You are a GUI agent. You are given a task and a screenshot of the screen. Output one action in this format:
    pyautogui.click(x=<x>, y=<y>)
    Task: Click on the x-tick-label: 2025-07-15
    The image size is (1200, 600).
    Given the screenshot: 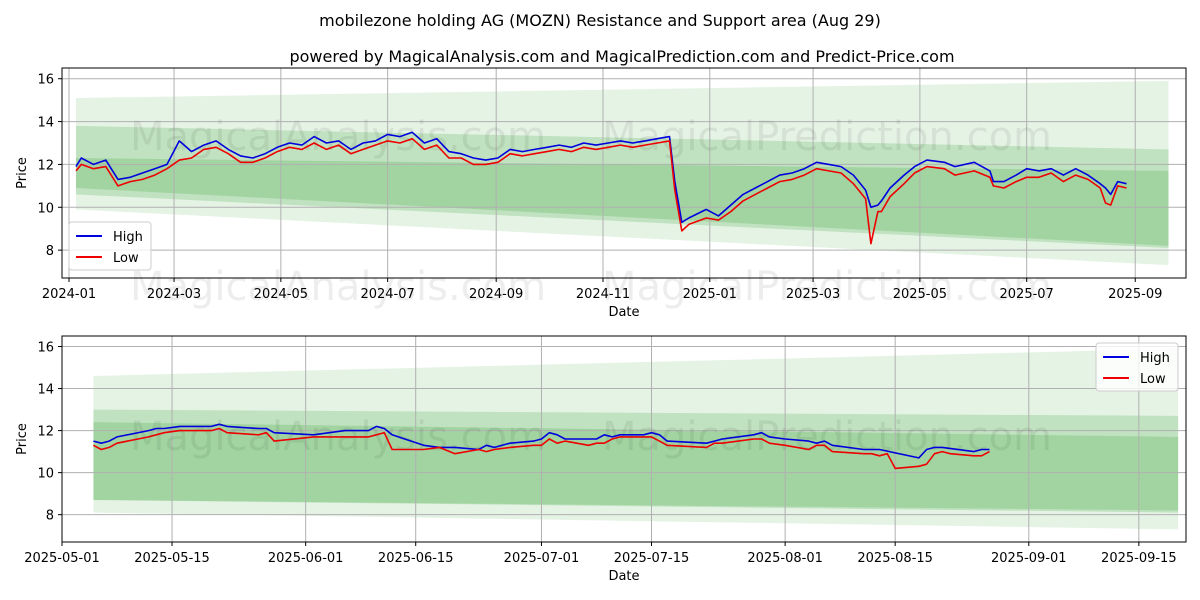 What is the action you would take?
    pyautogui.click(x=652, y=558)
    